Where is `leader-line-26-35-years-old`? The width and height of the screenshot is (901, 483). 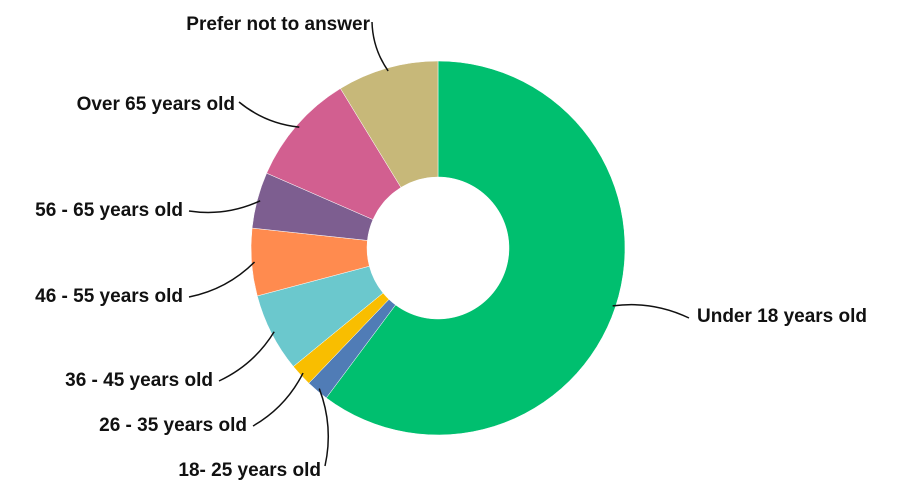 leader-line-26-35-years-old is located at coordinates (278, 399).